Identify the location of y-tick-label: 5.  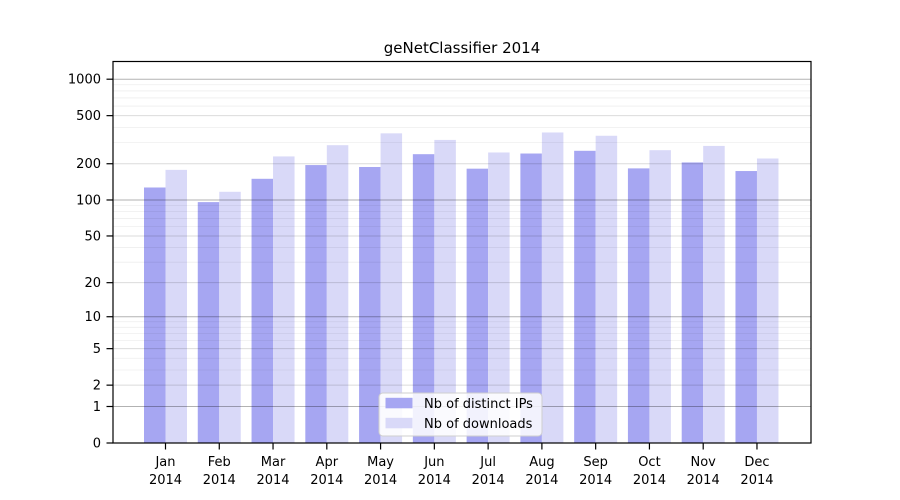
(97, 349).